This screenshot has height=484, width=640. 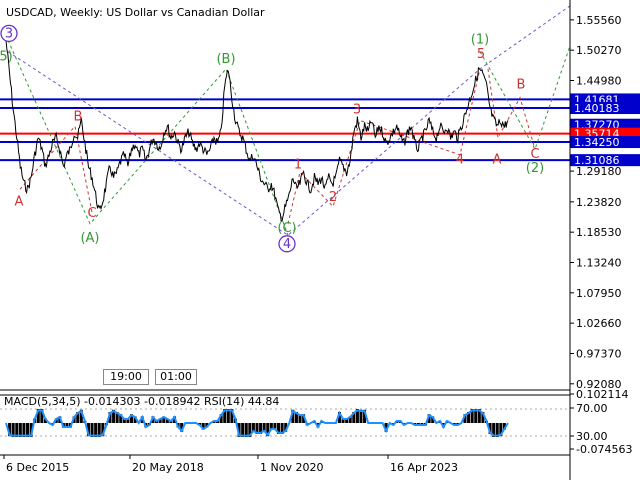 What do you see at coordinates (597, 108) in the screenshot?
I see `level-label: 1.40183` at bounding box center [597, 108].